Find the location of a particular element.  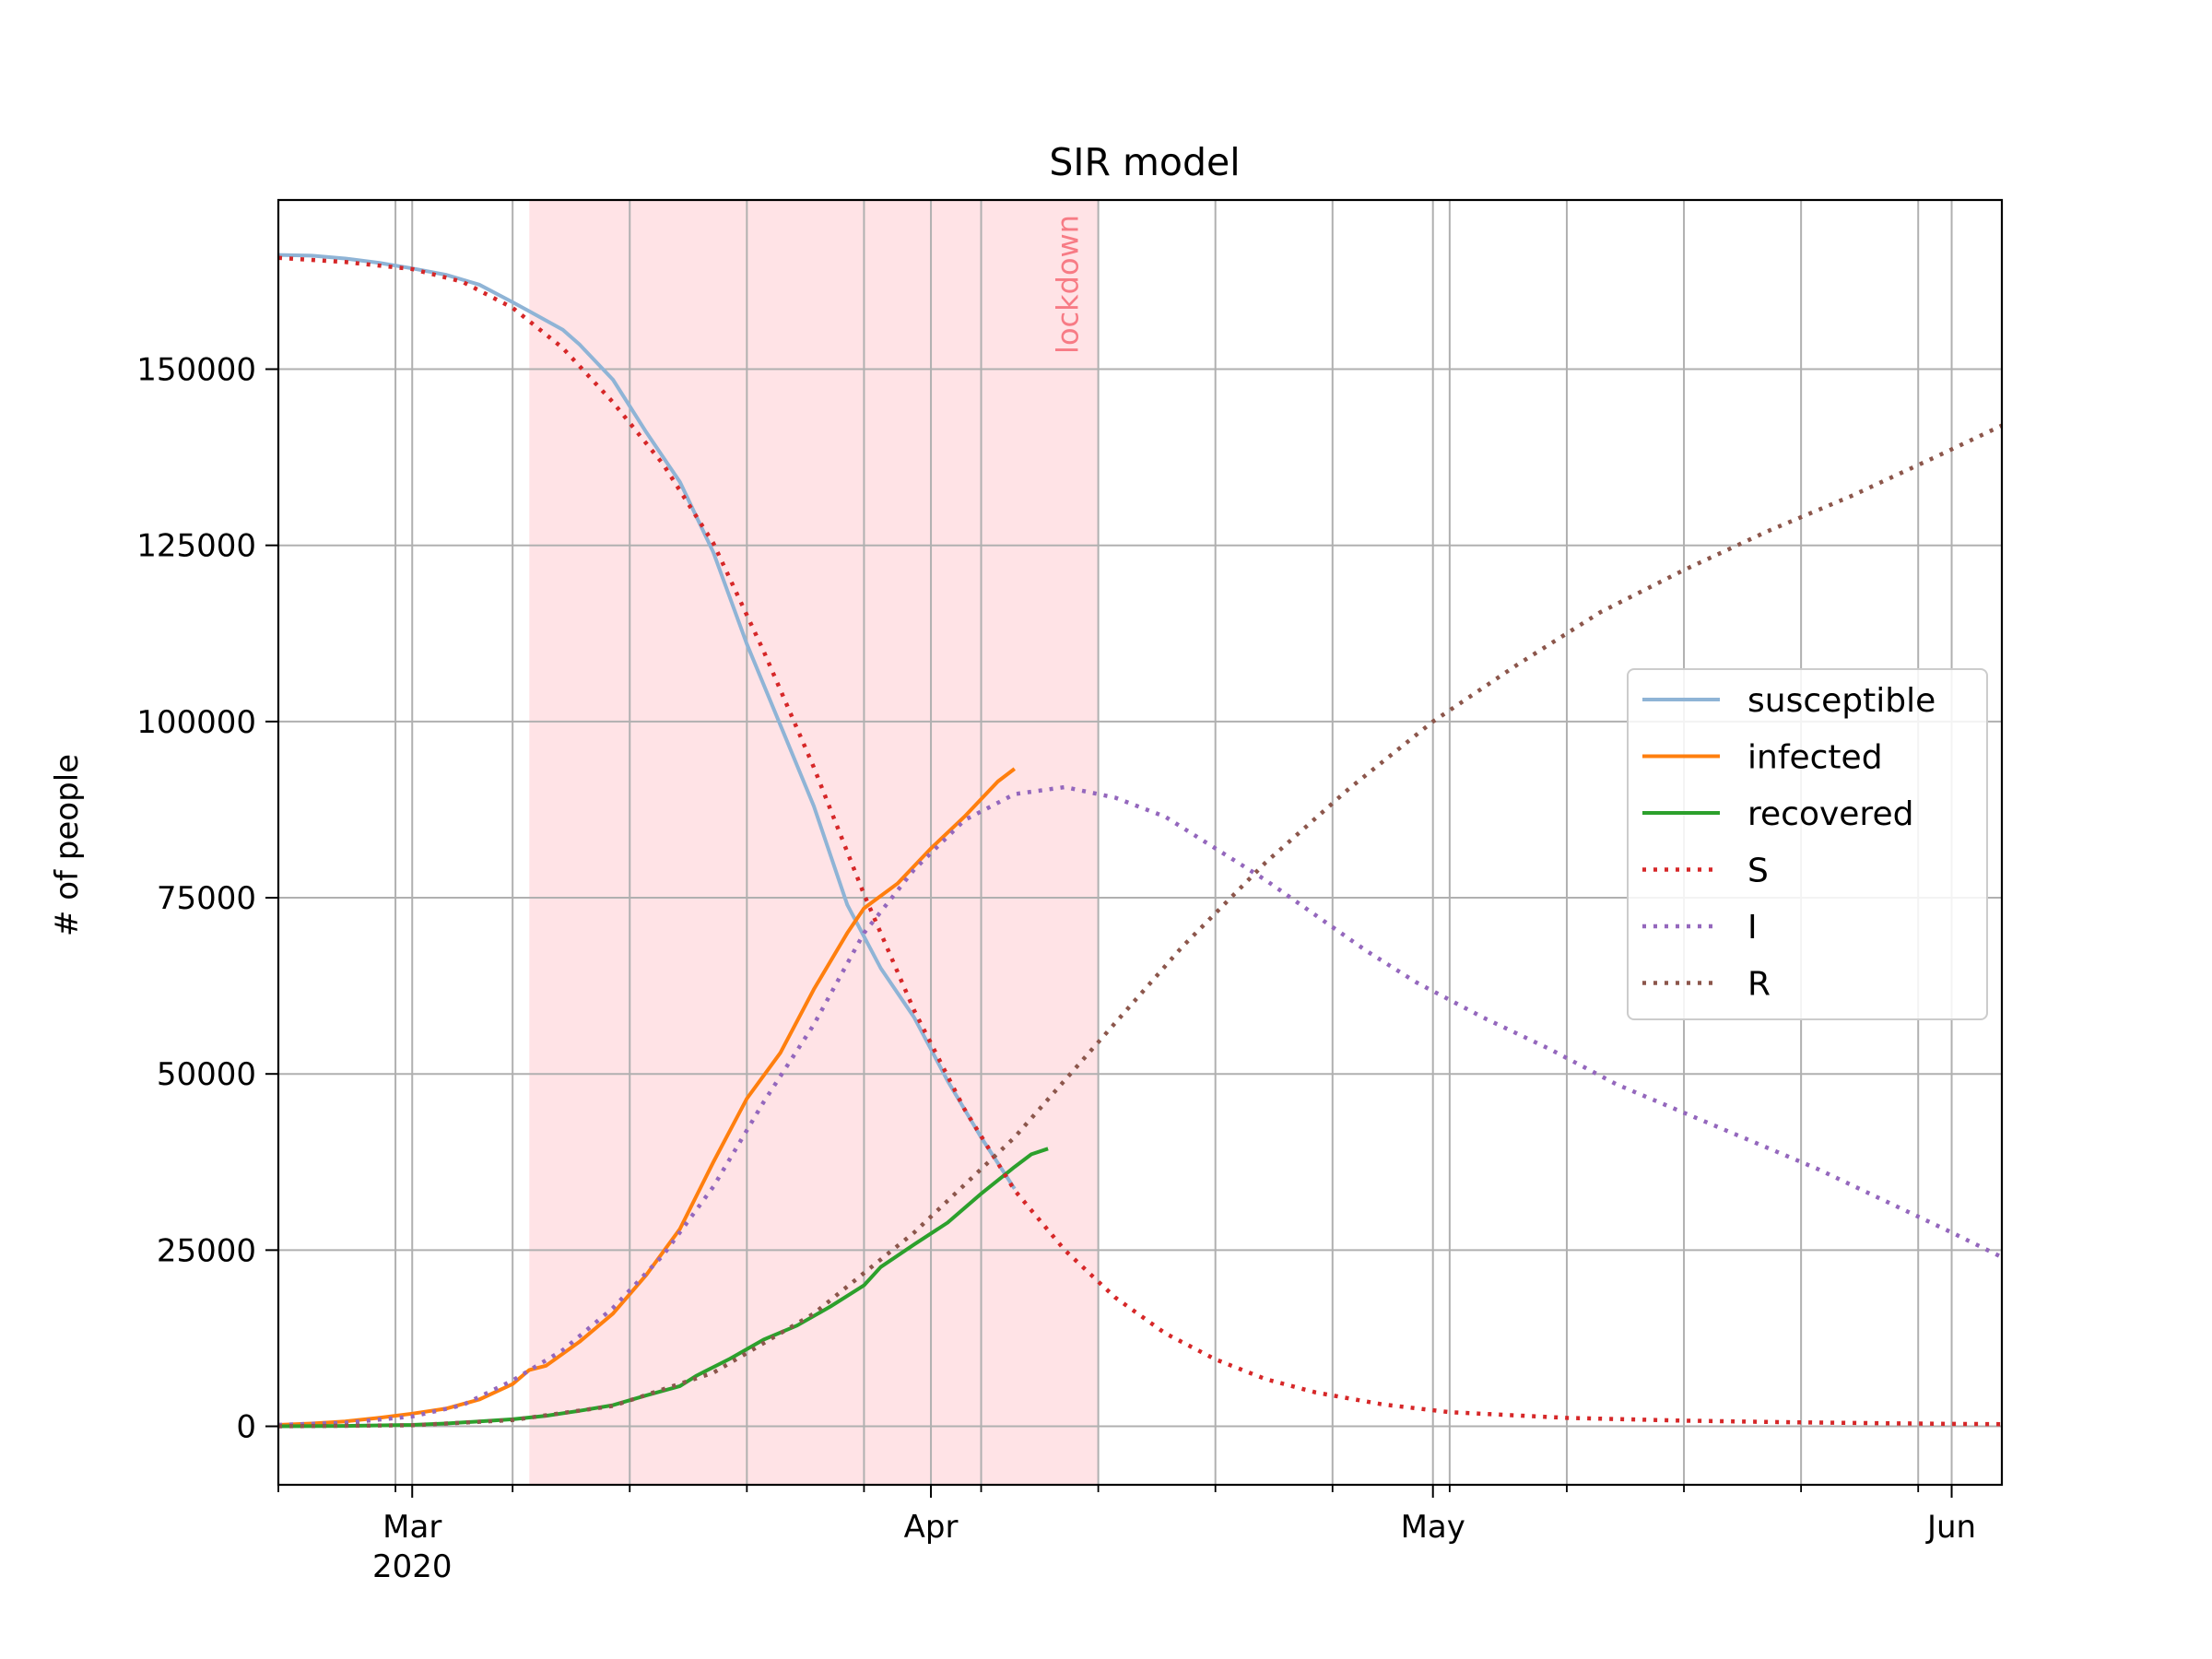

x-tick-label: May is located at coordinates (1433, 1527).